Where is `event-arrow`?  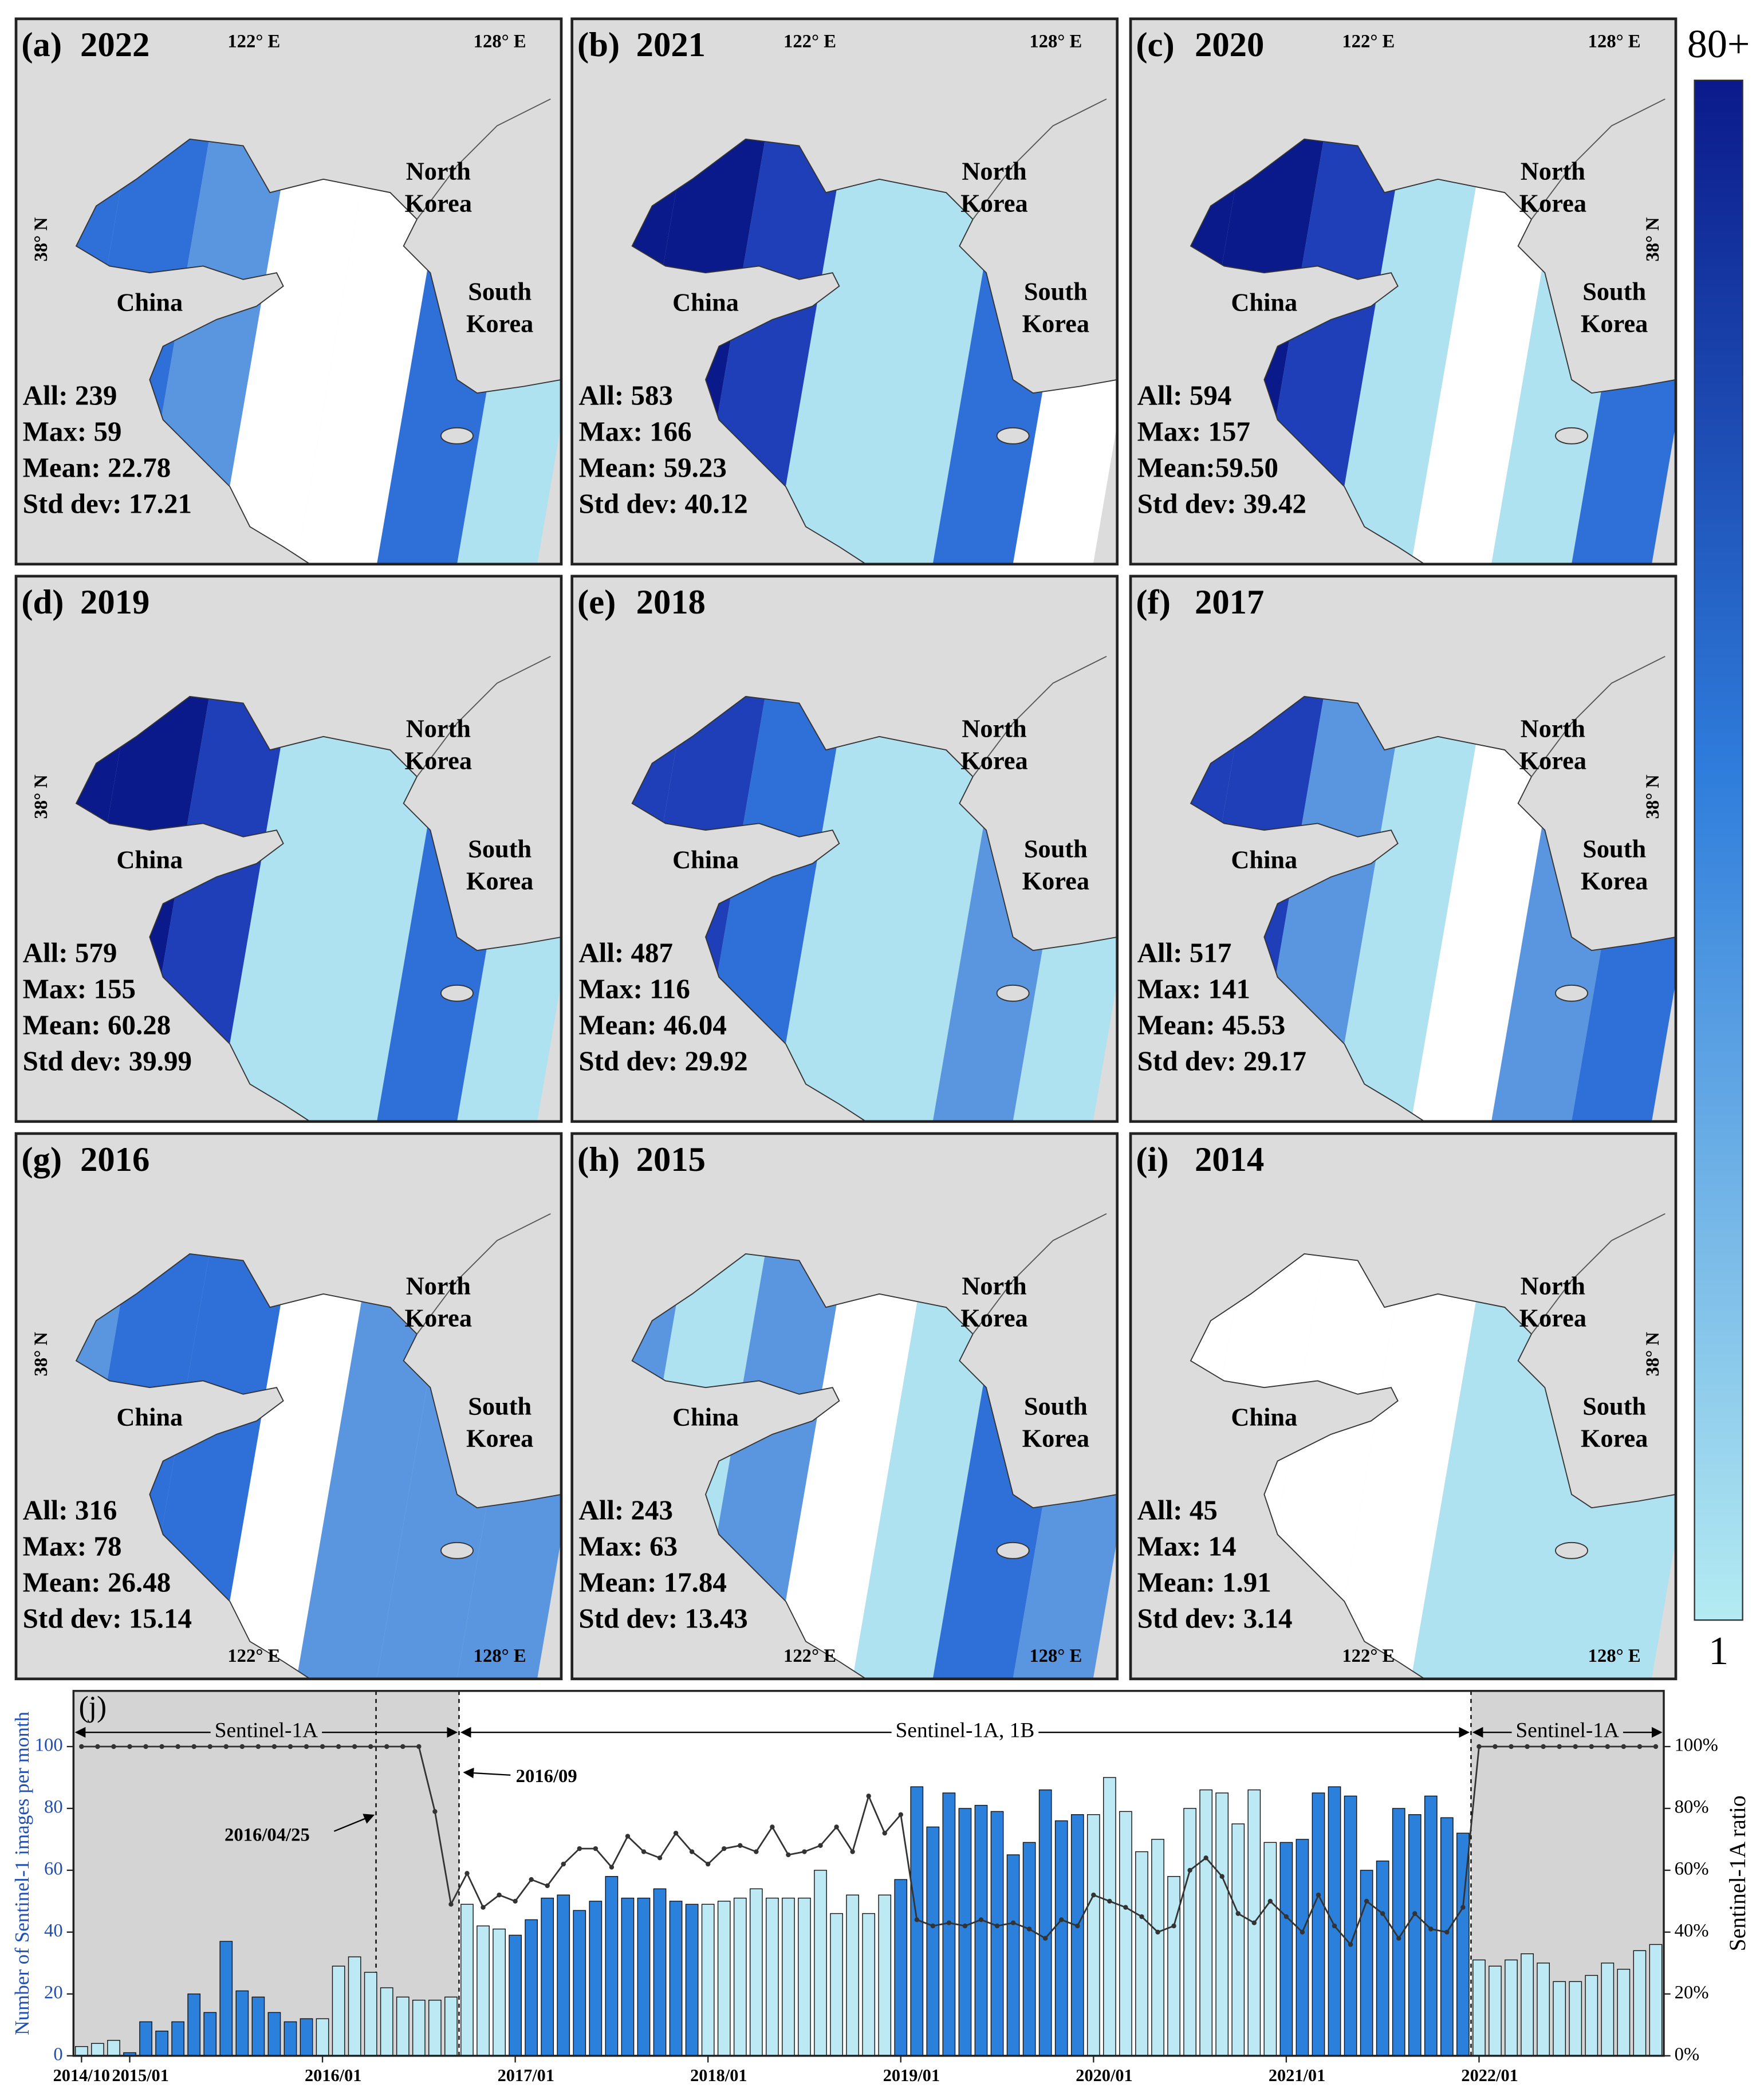 event-arrow is located at coordinates (487, 1773).